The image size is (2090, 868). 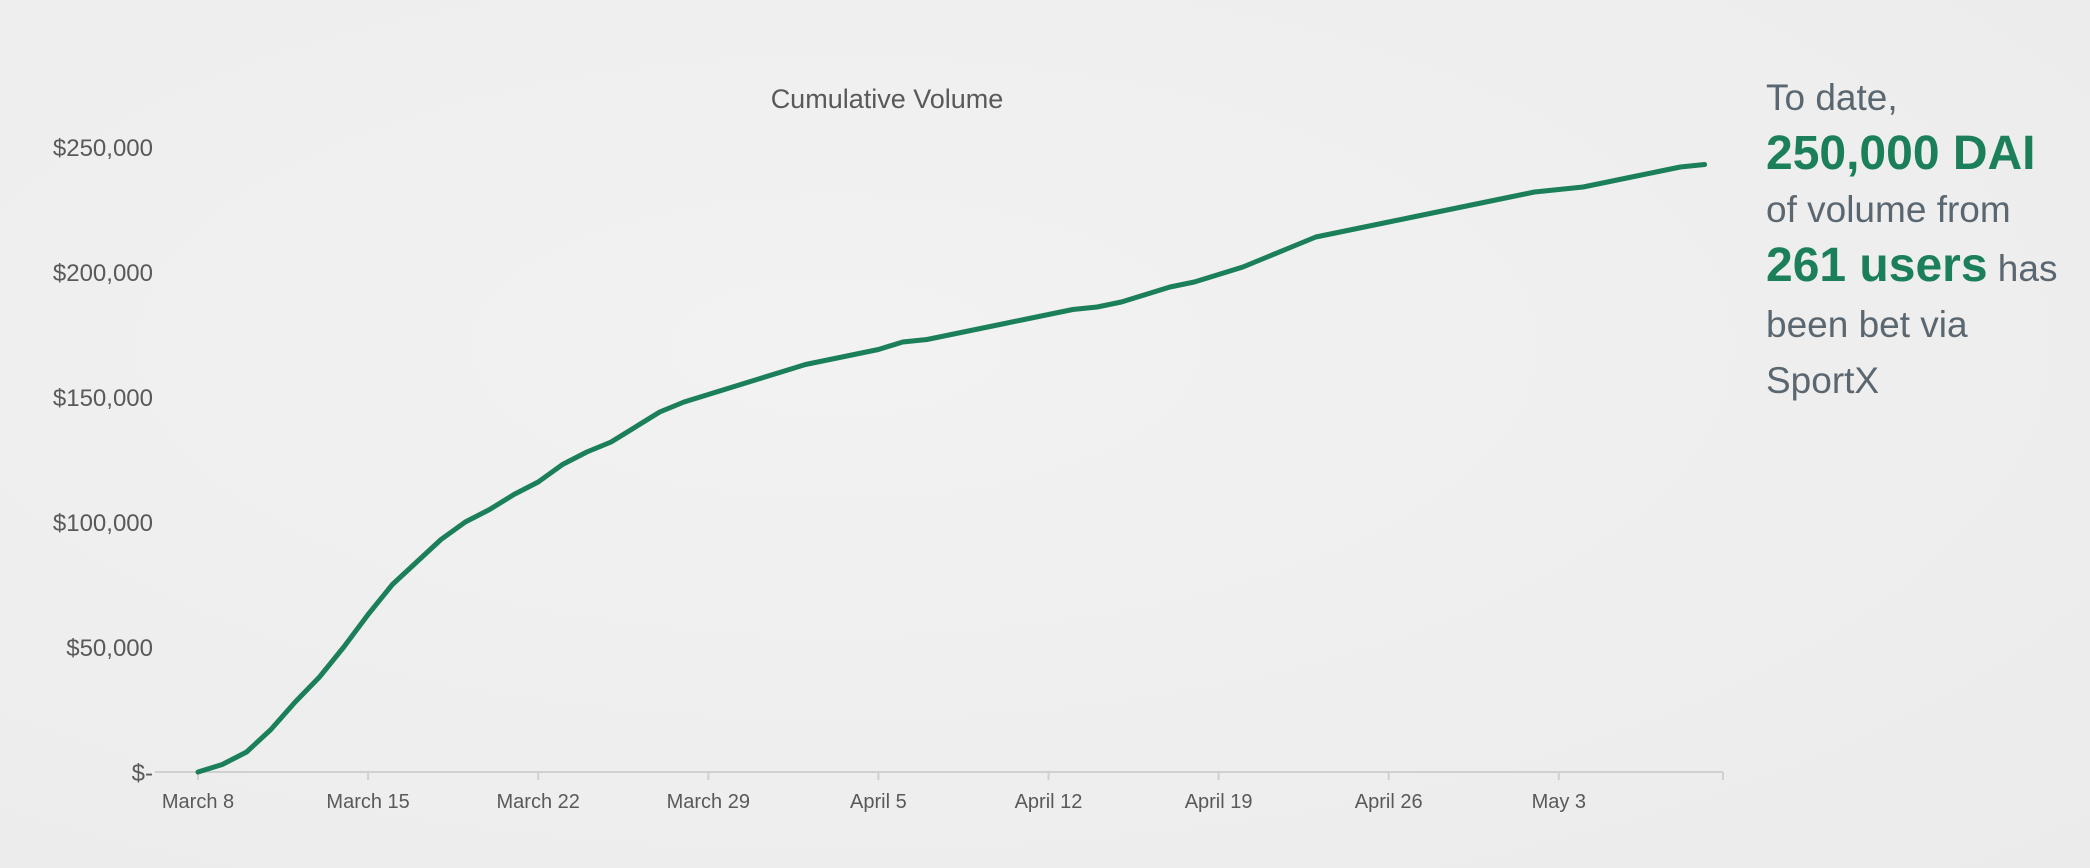 What do you see at coordinates (103, 398) in the screenshot?
I see `y-tick-label: $150,000` at bounding box center [103, 398].